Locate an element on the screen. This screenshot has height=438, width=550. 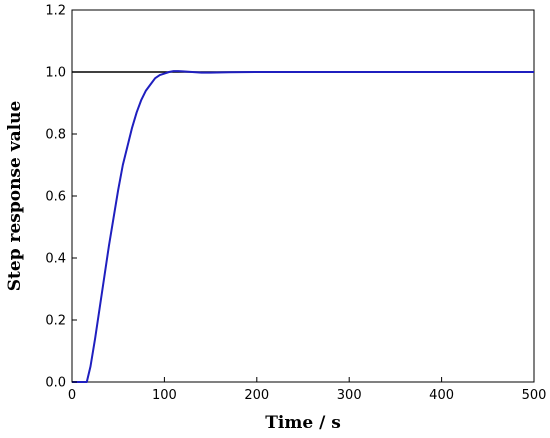
x-axis-ticks: 0 100 200 300 400 500 is located at coordinates (307, 390).